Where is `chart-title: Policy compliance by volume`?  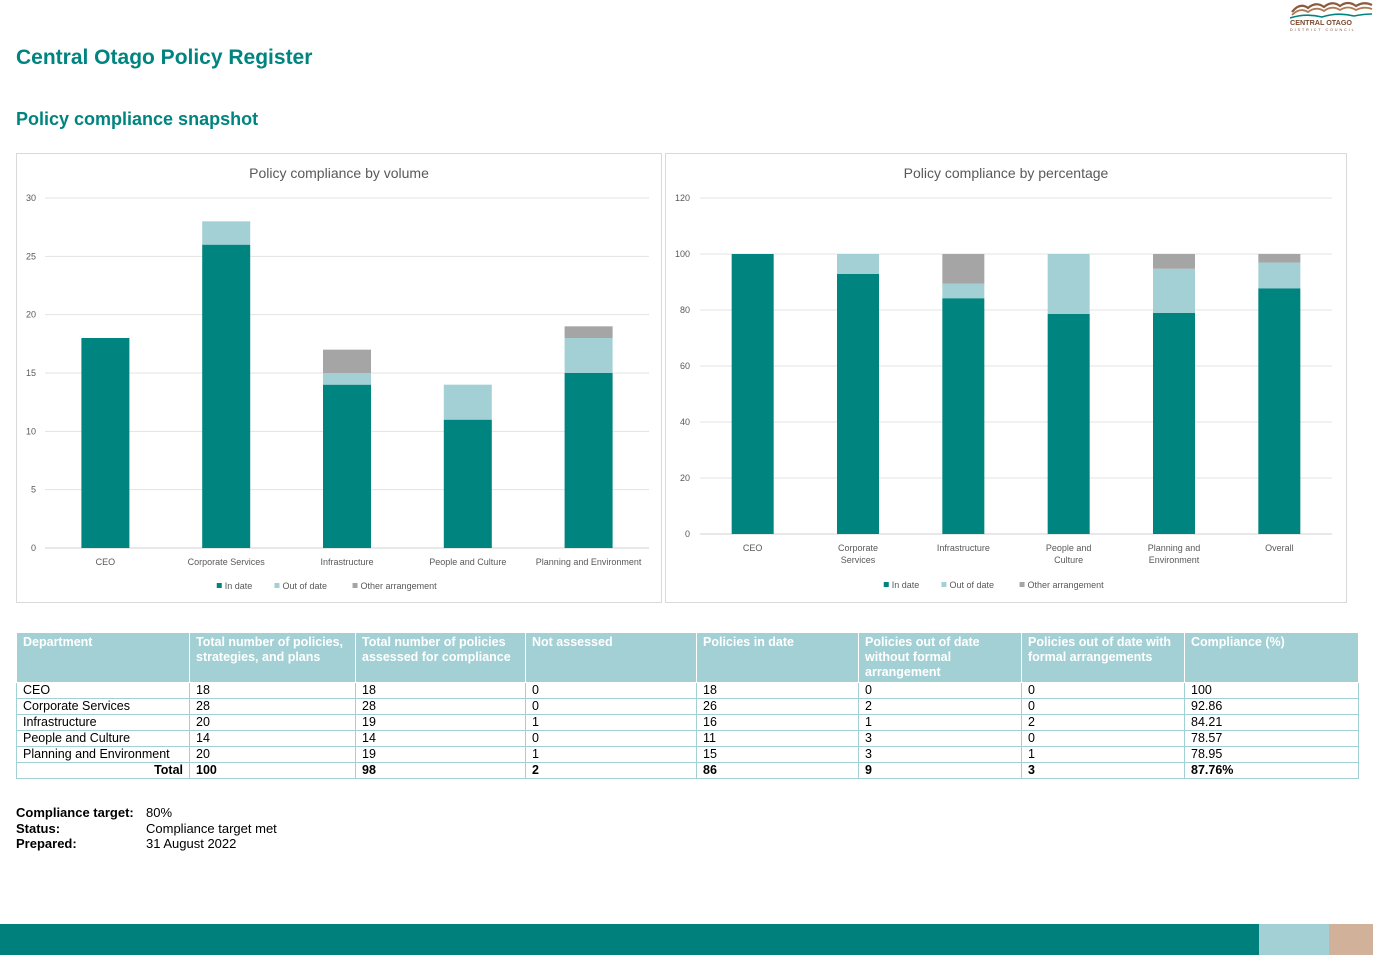 chart-title: Policy compliance by volume is located at coordinates (339, 173).